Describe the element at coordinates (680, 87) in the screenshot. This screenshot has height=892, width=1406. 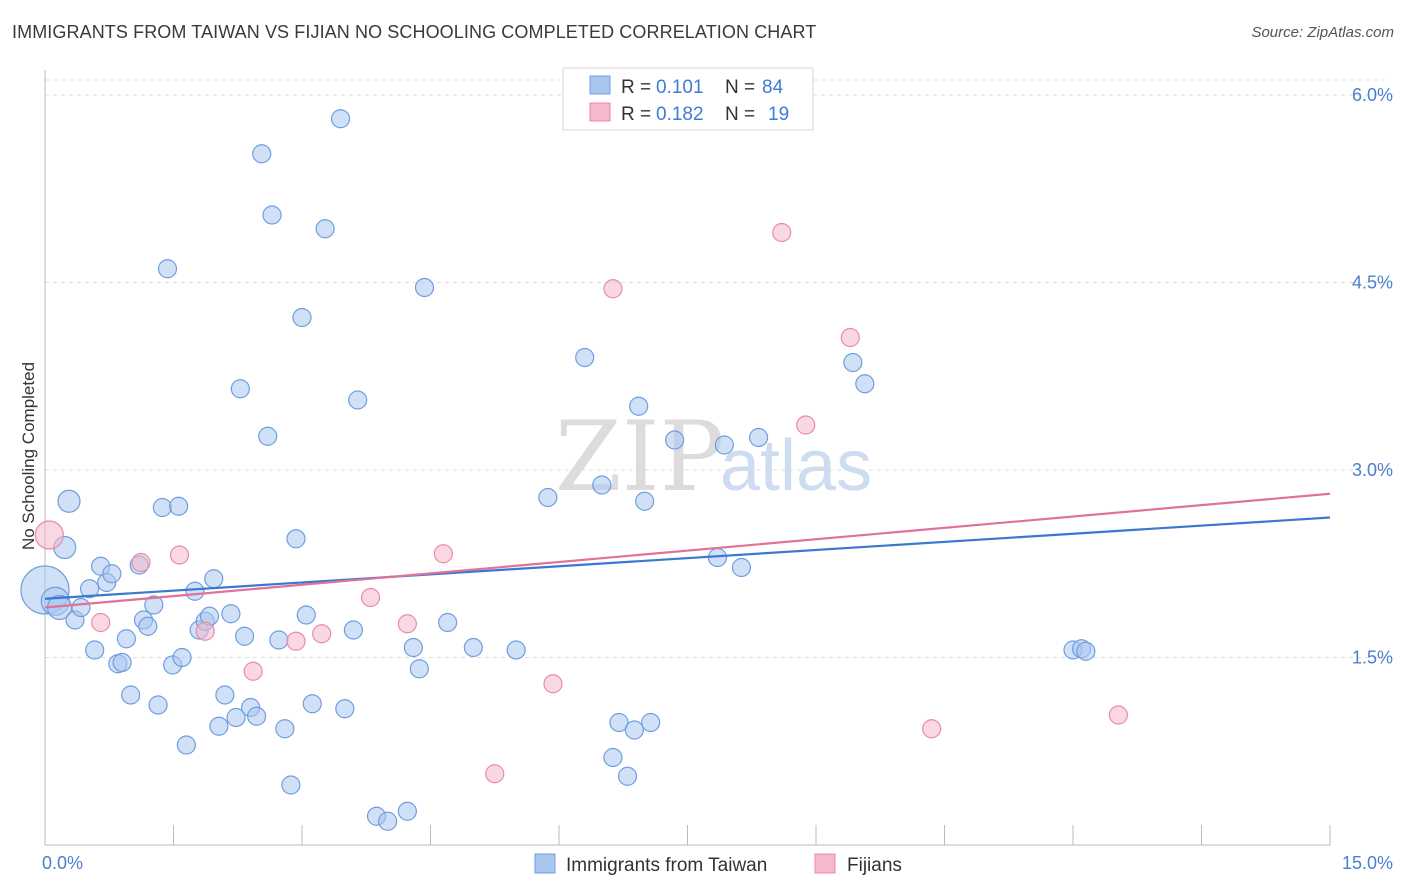
I see `legend-r-value-0: 0.101` at that location.